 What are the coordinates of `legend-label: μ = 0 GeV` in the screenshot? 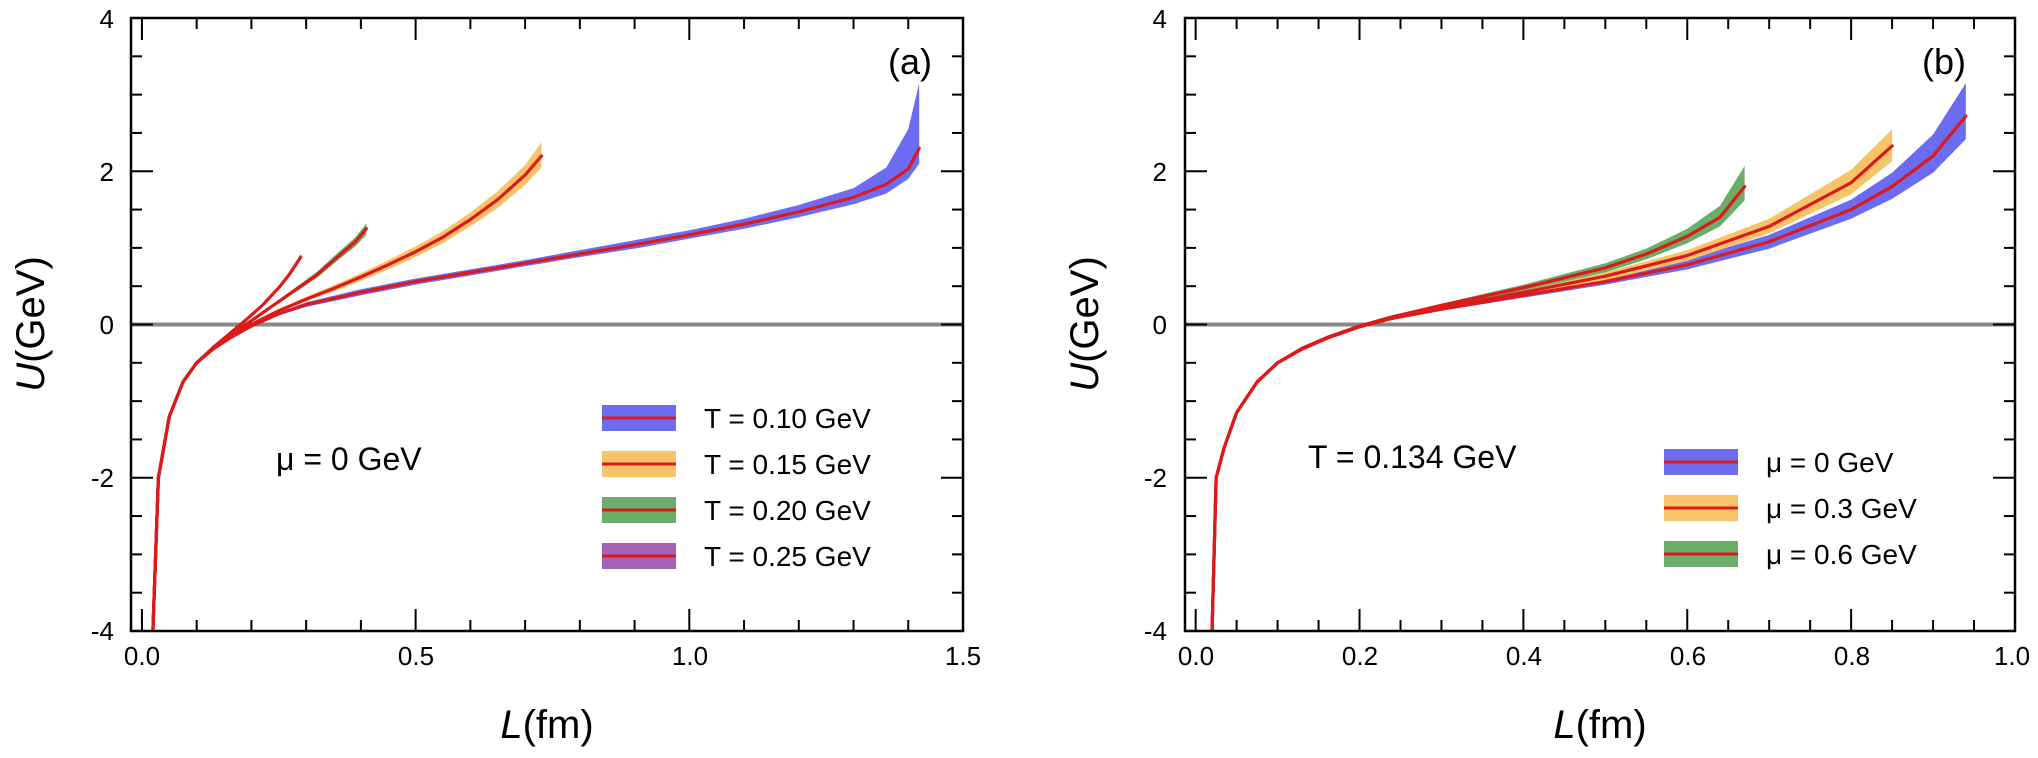 It's located at (1830, 462).